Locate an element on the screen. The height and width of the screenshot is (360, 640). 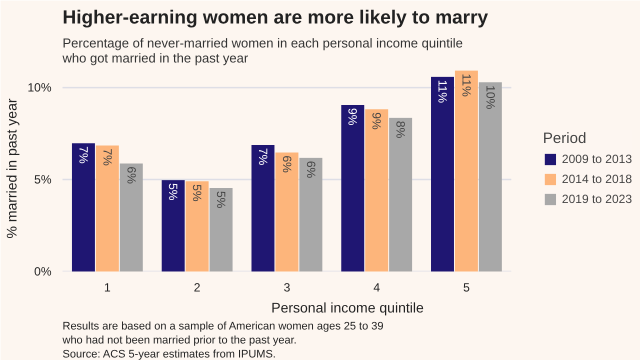
y-tick-label: 0% is located at coordinates (43, 271).